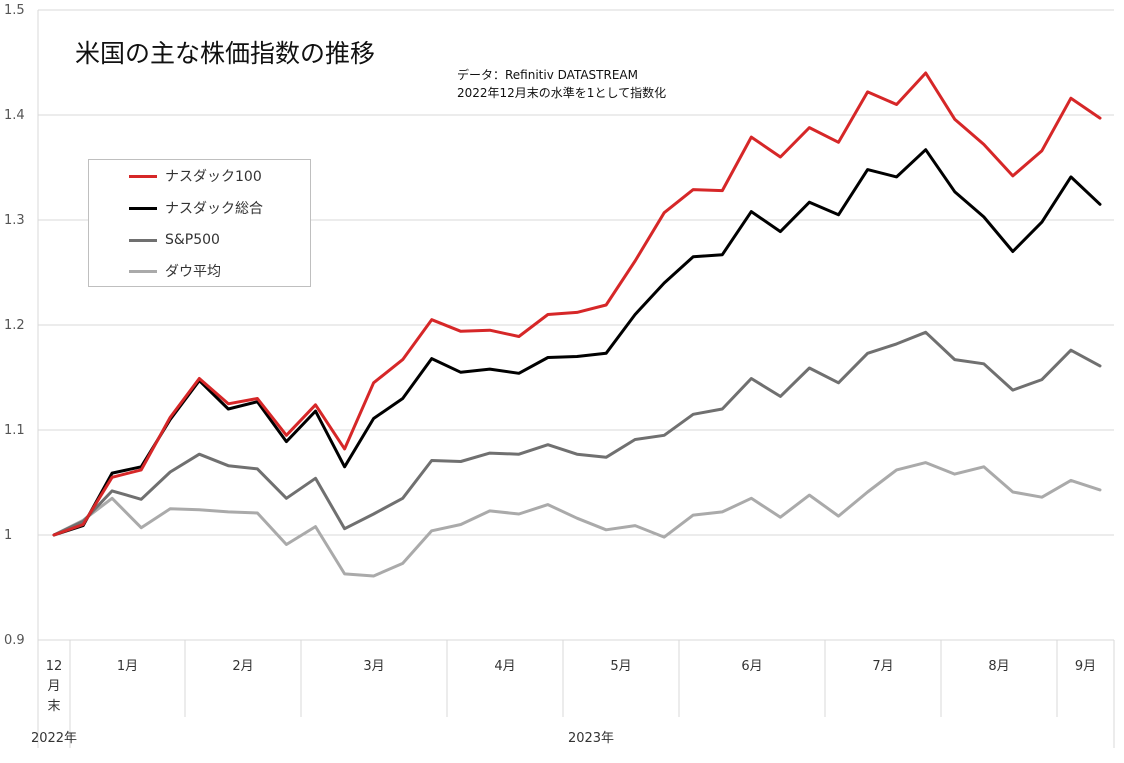  I want to click on x-month-label: 4月, so click(504, 666).